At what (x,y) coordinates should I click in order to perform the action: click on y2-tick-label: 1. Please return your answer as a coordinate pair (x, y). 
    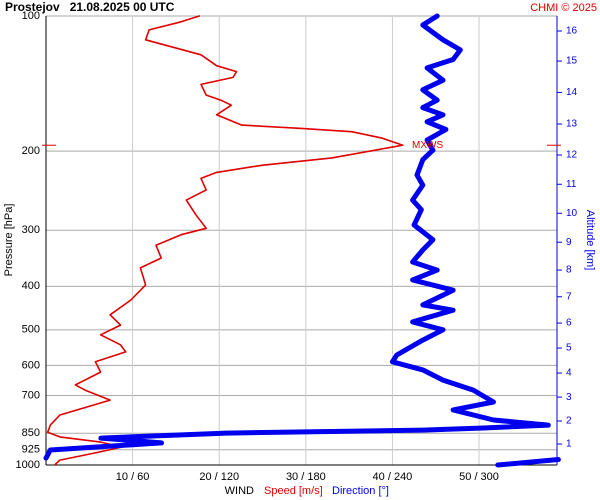
    Looking at the image, I should click on (569, 444).